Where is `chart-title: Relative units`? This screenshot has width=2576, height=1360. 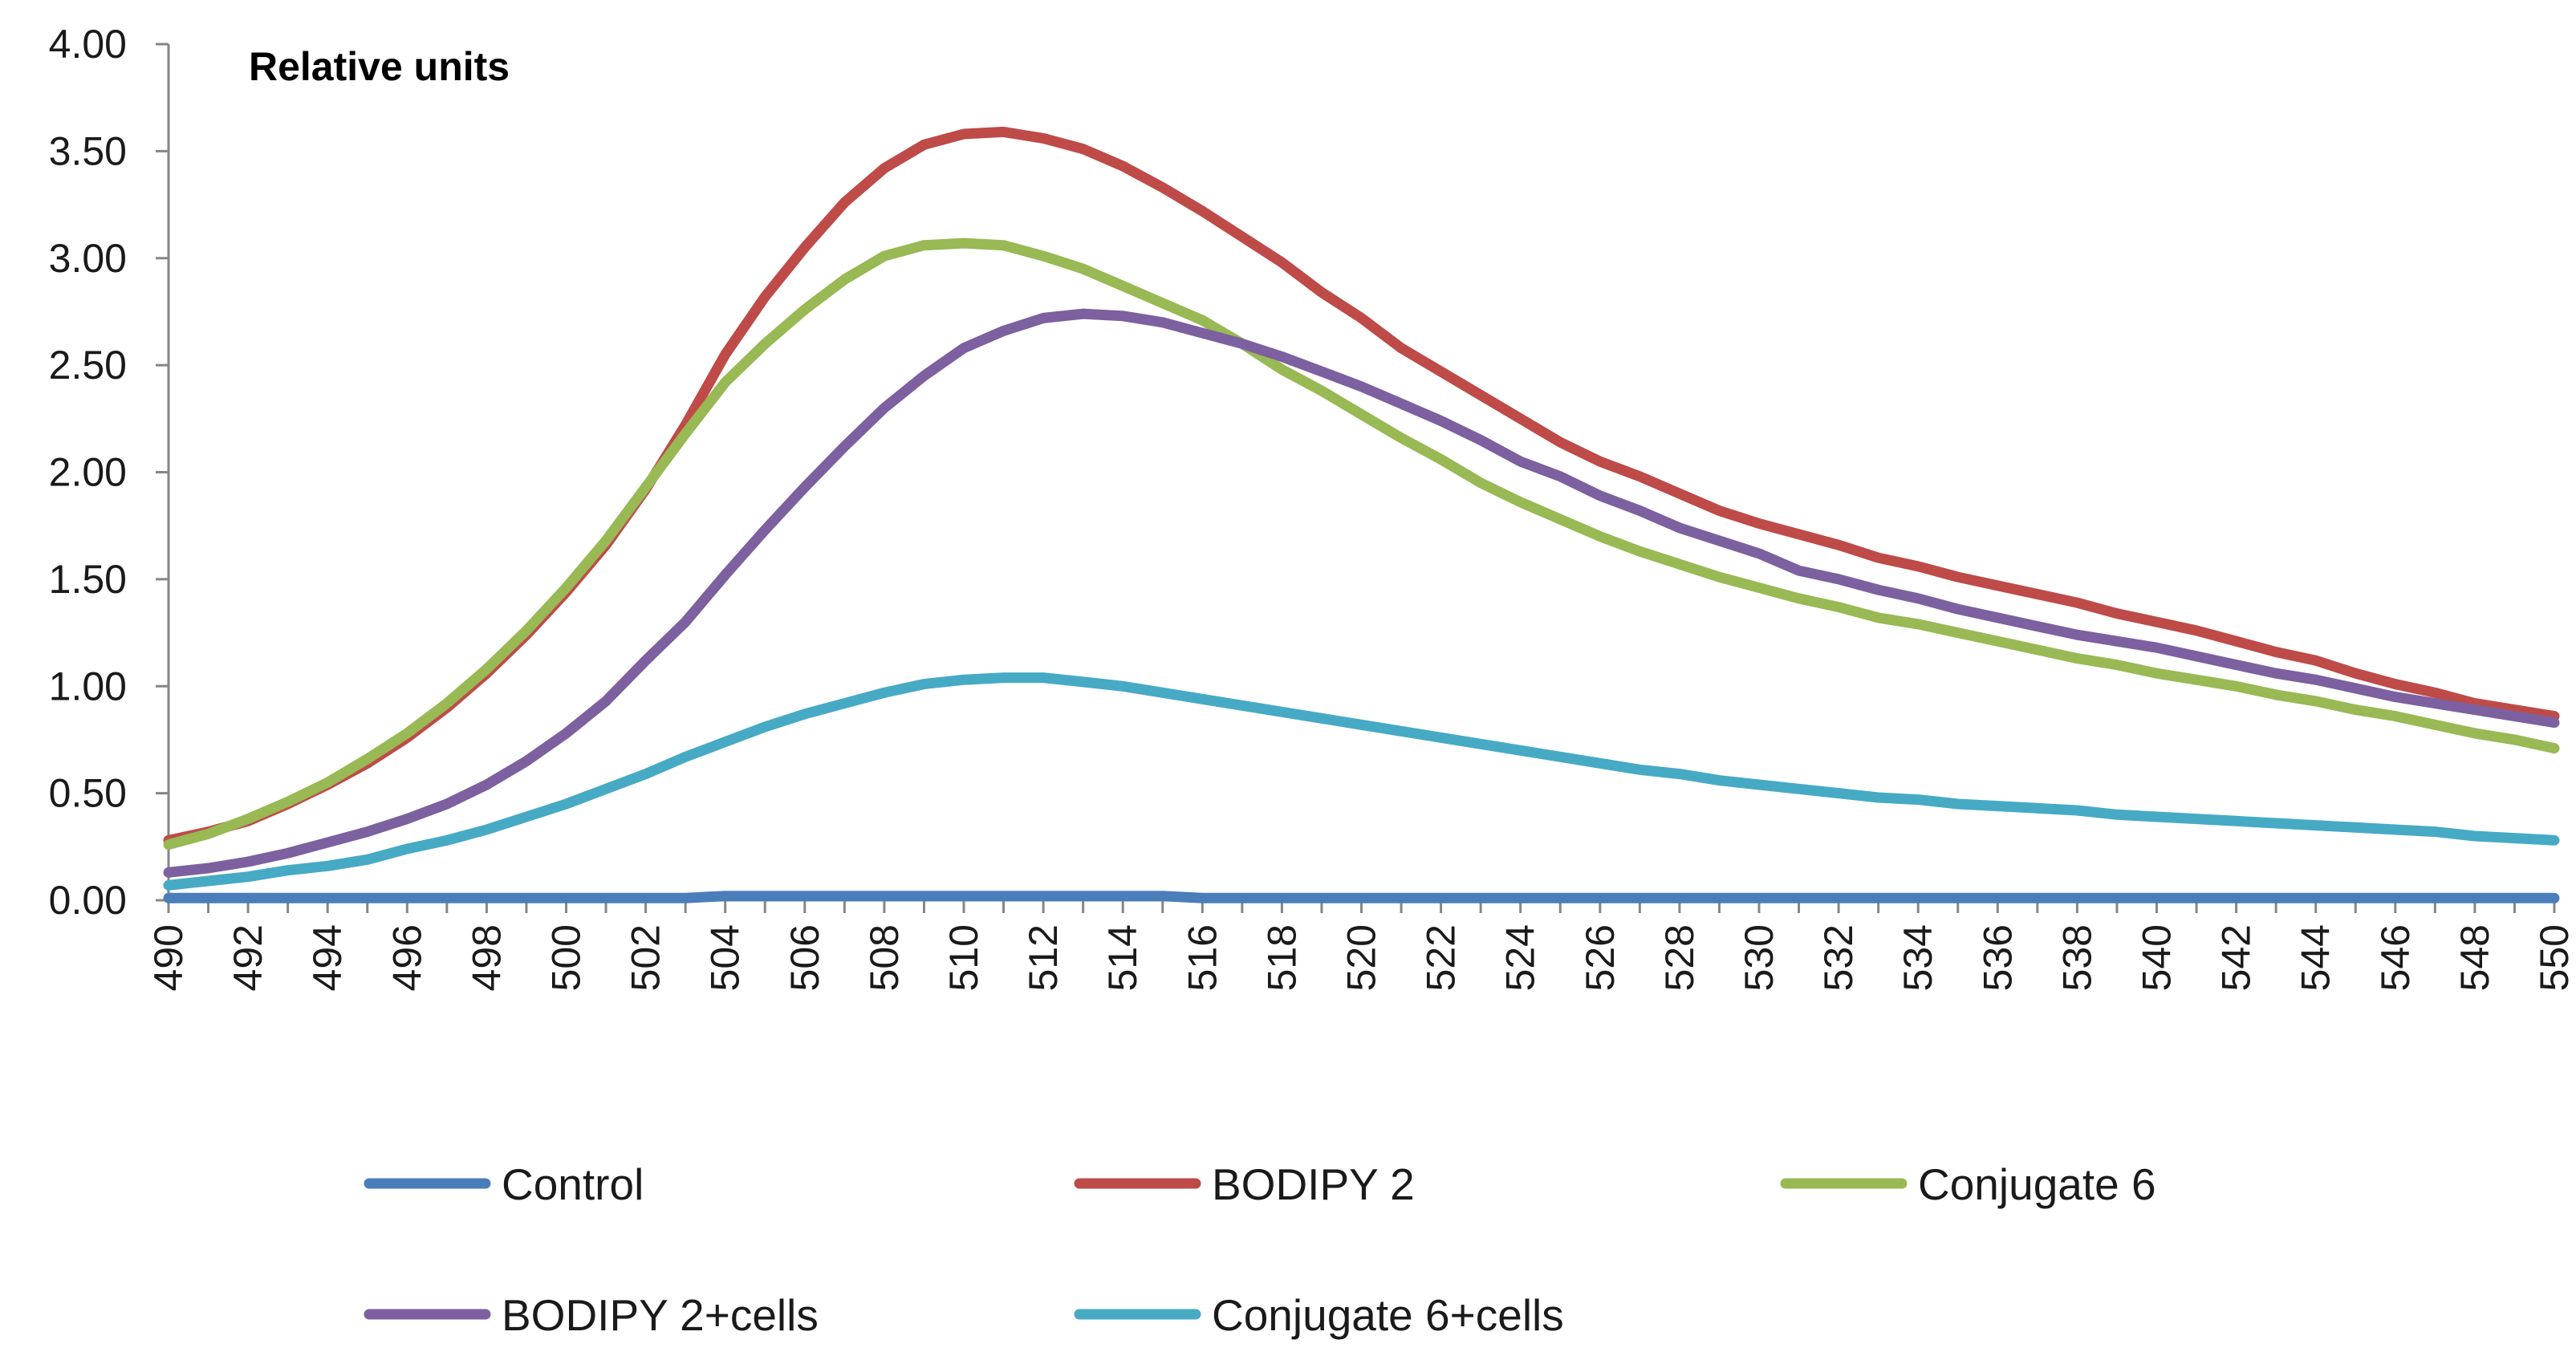 chart-title: Relative units is located at coordinates (379, 66).